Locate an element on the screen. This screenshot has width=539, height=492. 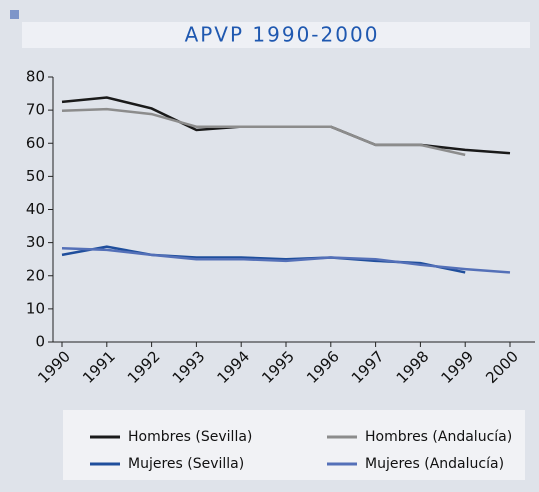
legend-box is located at coordinates (294, 445).